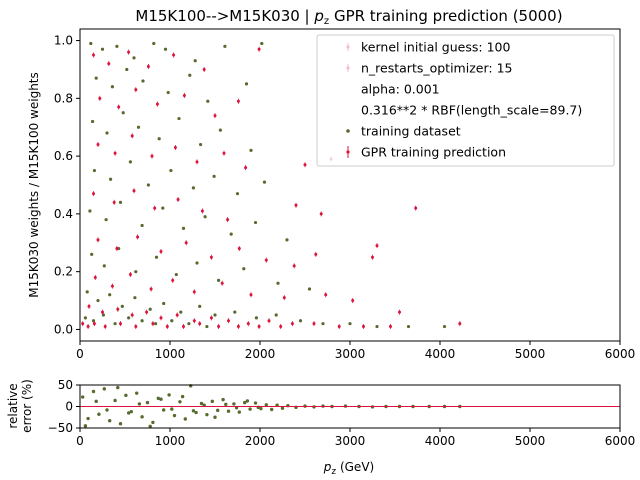 This screenshot has width=640, height=480. Describe the element at coordinates (355, 351) in the screenshot. I see `main-x-ticks: 0 1000 2000 3000 4000 5000 6000` at that location.